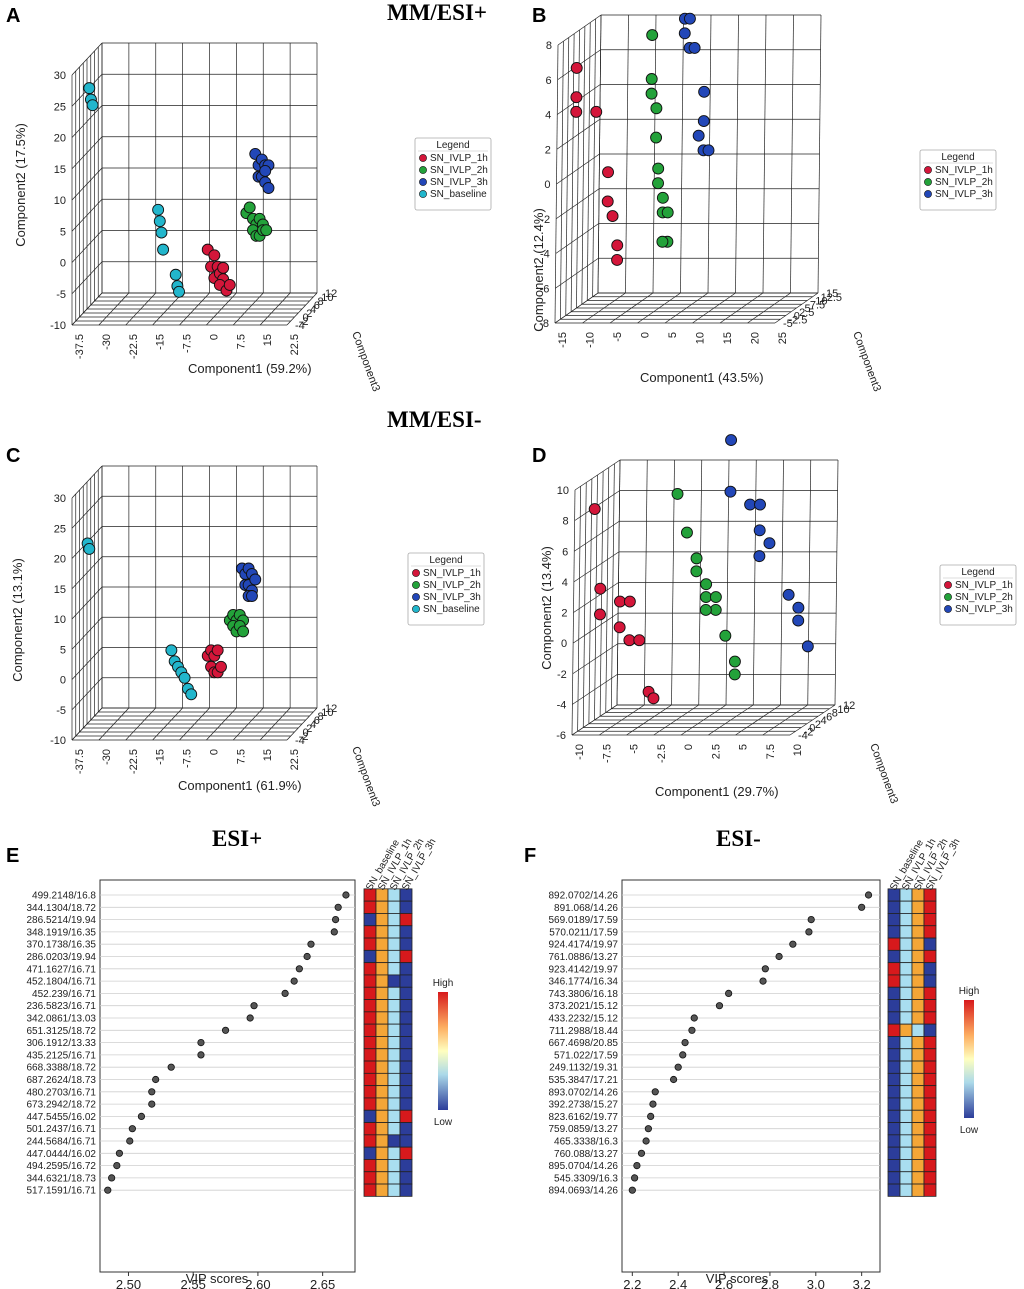 This screenshot has height=1289, width=1024. I want to click on y-tick-label: 20, so click(60, 139).